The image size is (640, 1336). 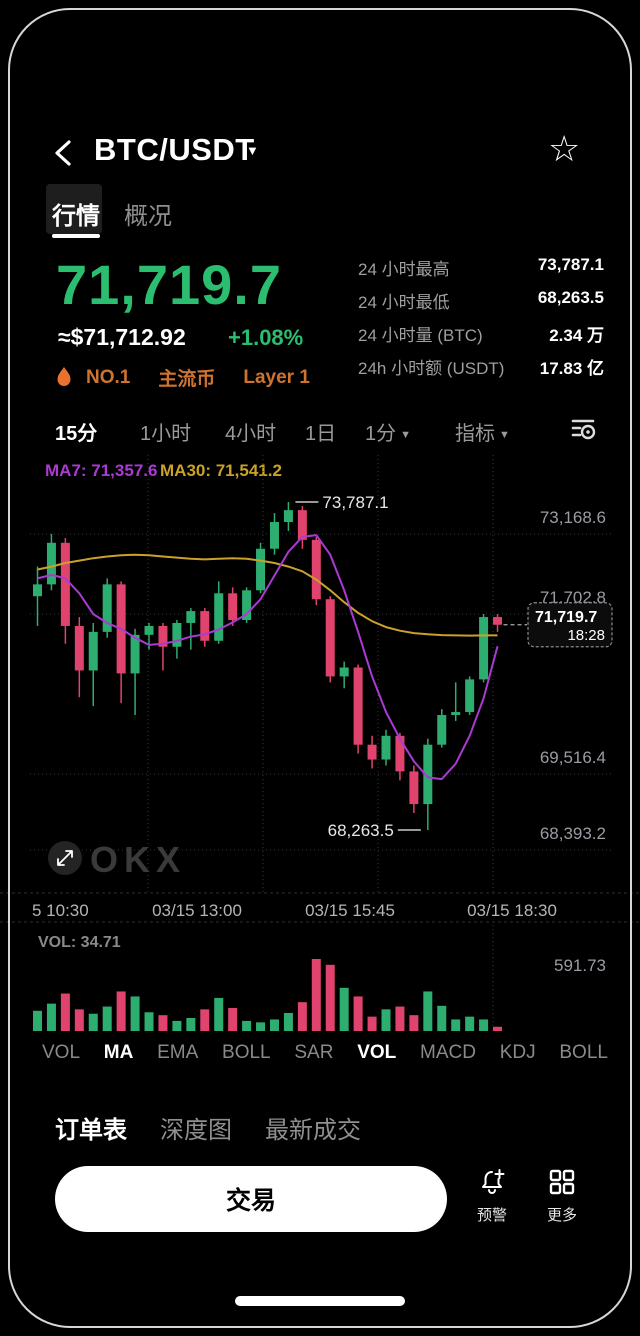 I want to click on stat-row: 24 小时最高 73,787.1, so click(x=481, y=267).